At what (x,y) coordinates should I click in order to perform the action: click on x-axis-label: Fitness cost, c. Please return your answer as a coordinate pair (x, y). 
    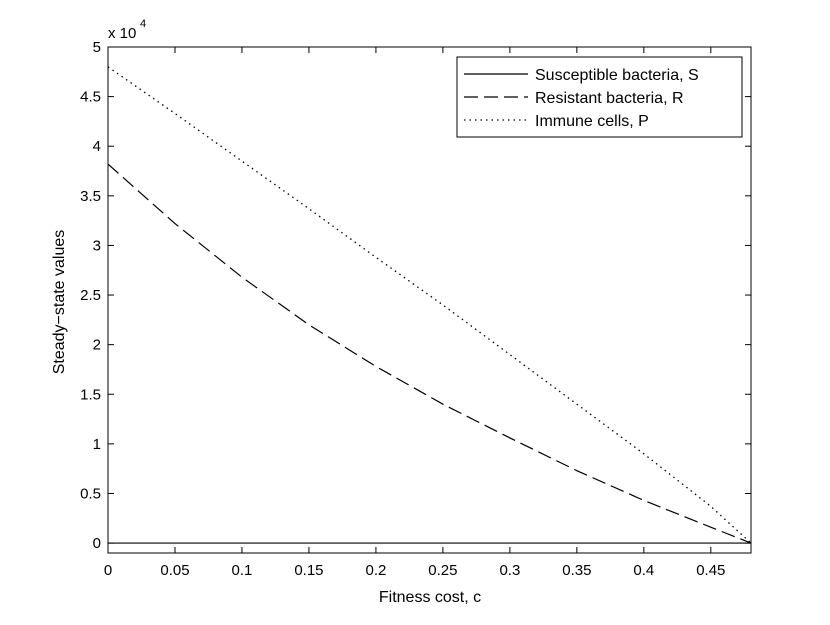
    Looking at the image, I should click on (430, 597).